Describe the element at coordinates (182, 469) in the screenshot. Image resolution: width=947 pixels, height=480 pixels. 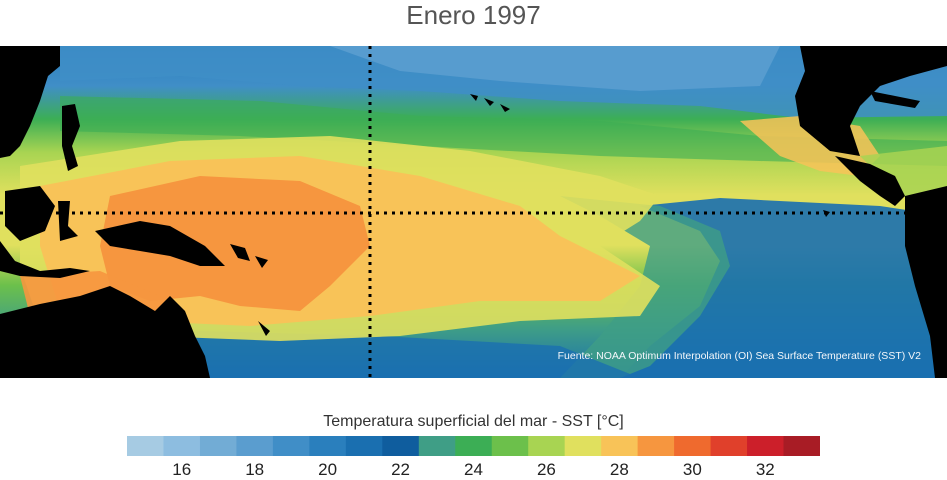
I see `colorbar-tick-label: 16` at that location.